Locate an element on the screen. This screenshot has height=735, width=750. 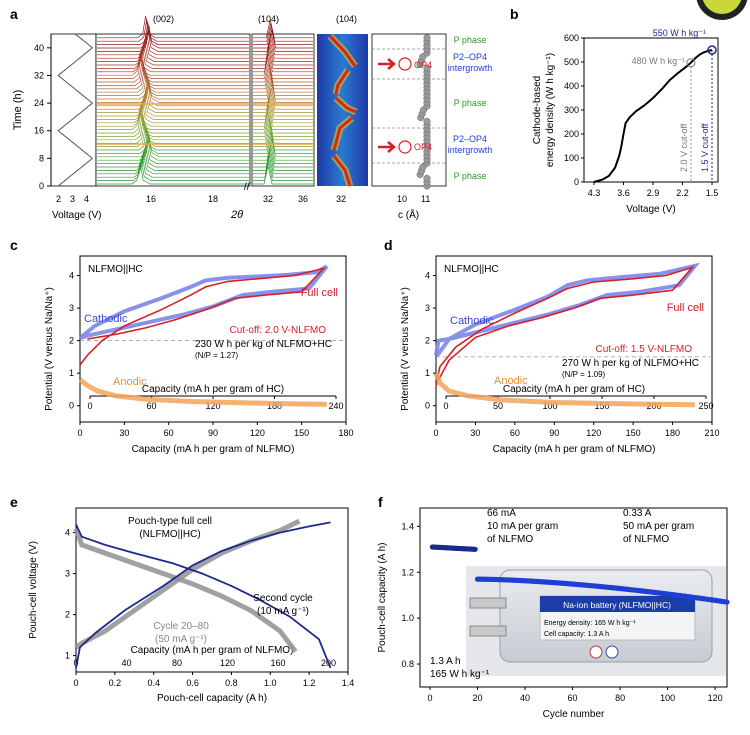
capacity-tick-label-f: 1.2 is located at coordinates (407, 572).